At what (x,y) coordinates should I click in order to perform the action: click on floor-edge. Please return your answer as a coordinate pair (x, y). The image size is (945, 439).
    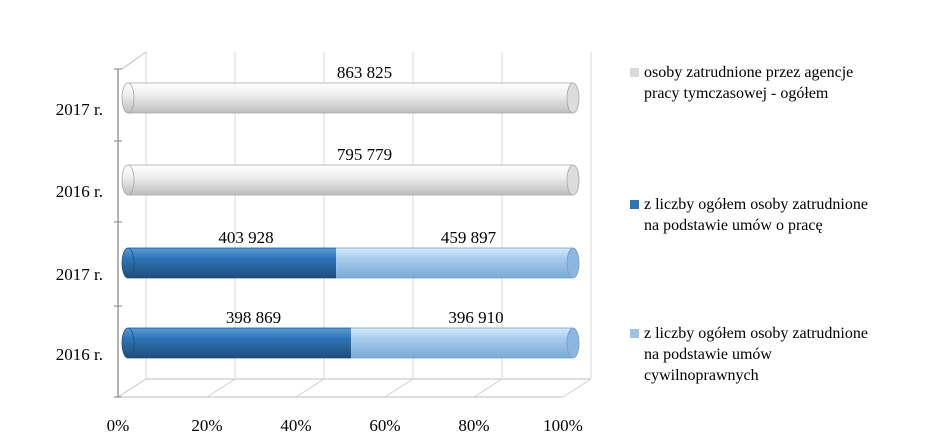
    Looking at the image, I should click on (354, 388).